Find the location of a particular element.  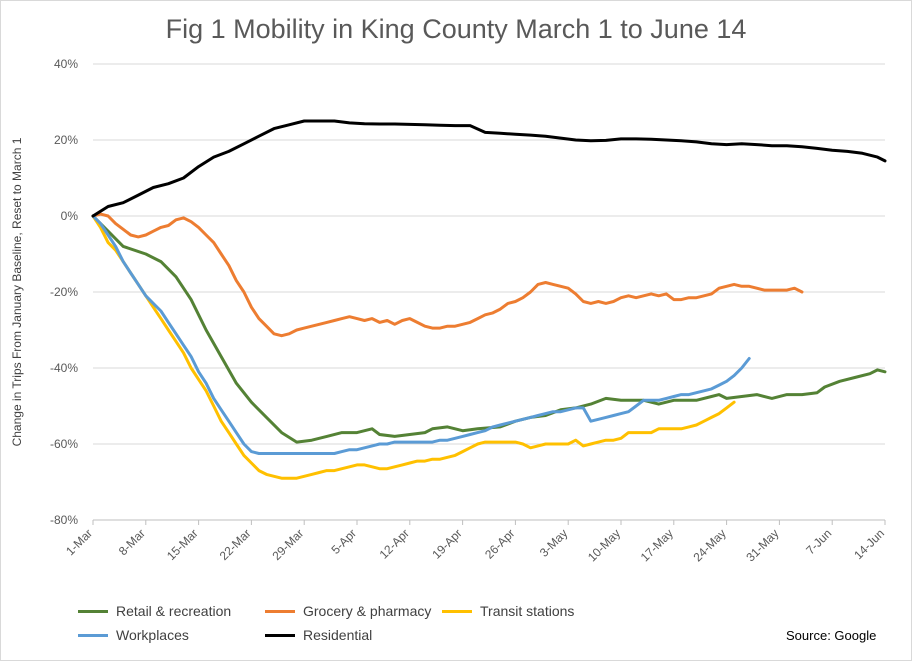

x-tick-label: 7-Jun is located at coordinates (818, 541).